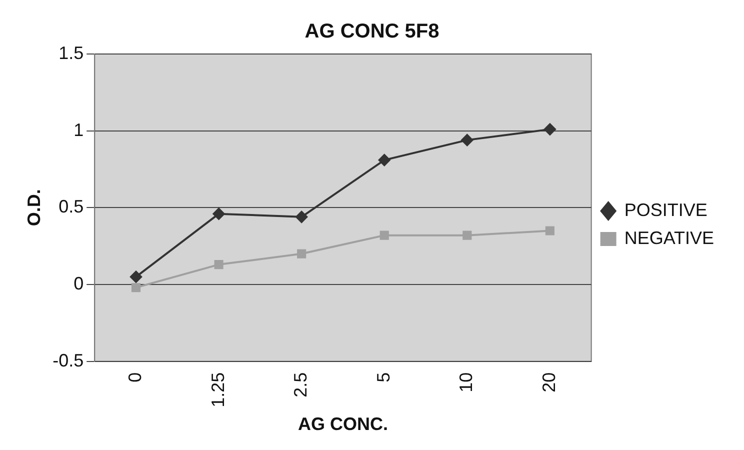  What do you see at coordinates (71, 52) in the screenshot?
I see `y-tick-label: 1.5` at bounding box center [71, 52].